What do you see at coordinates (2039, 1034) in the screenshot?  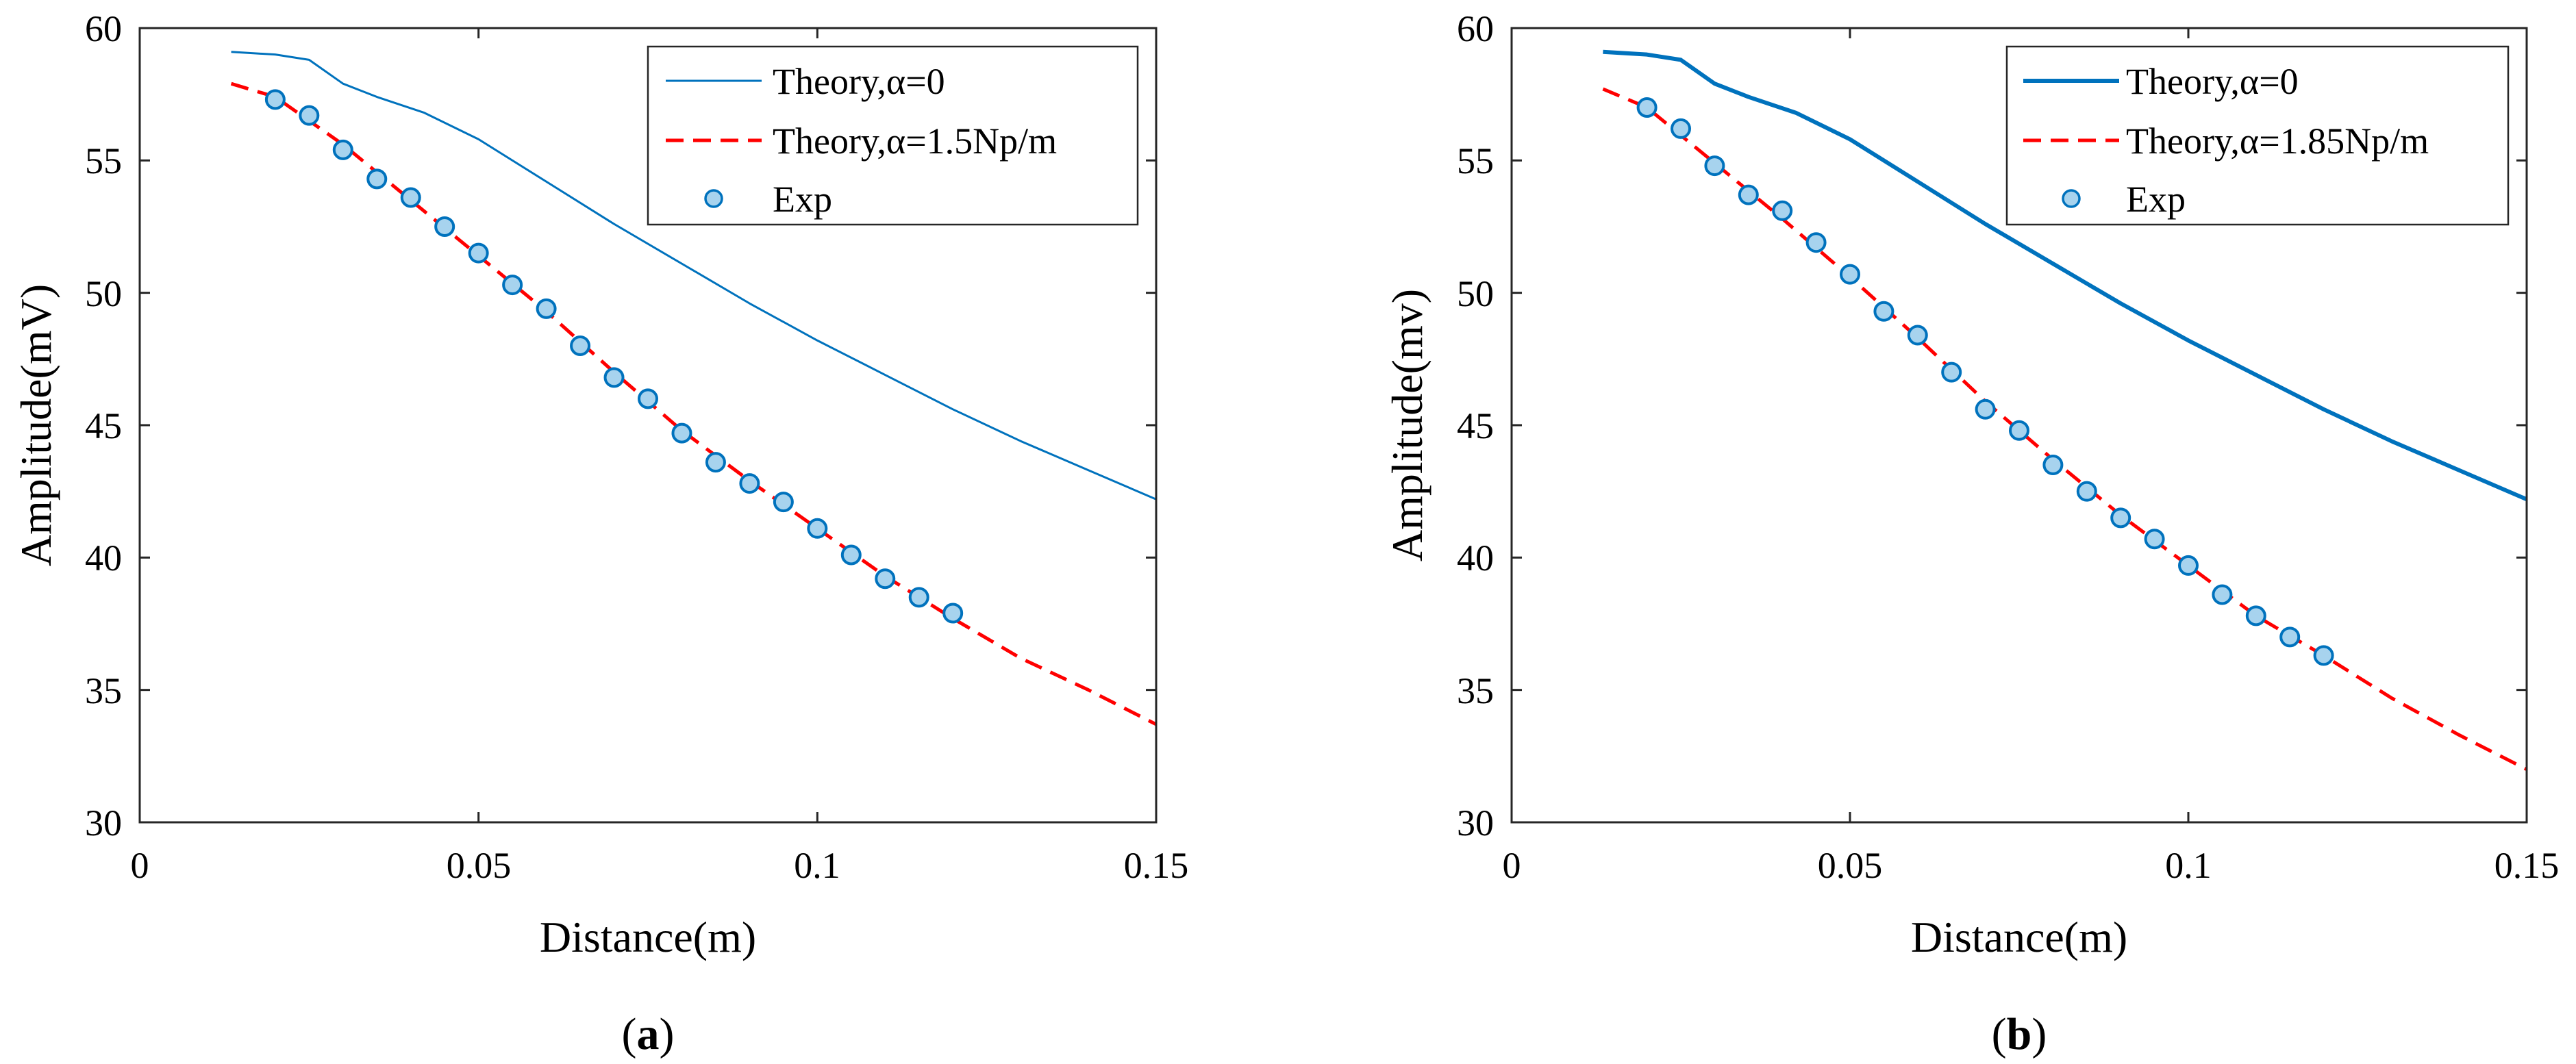 I see `caption-paren-close-b: )` at bounding box center [2039, 1034].